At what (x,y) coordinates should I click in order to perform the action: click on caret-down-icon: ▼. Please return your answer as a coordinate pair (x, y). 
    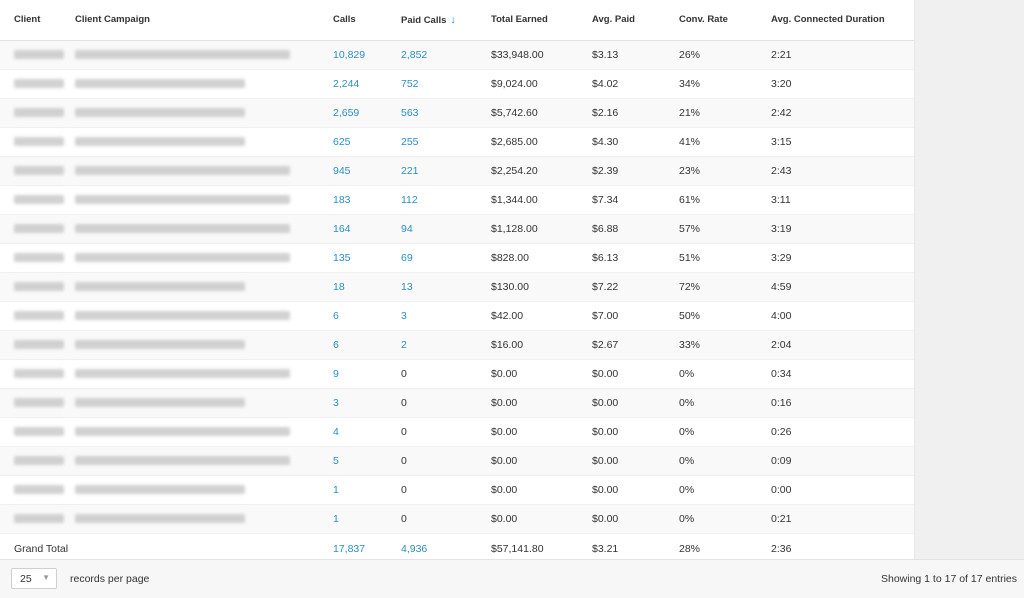
    Looking at the image, I should click on (46, 577).